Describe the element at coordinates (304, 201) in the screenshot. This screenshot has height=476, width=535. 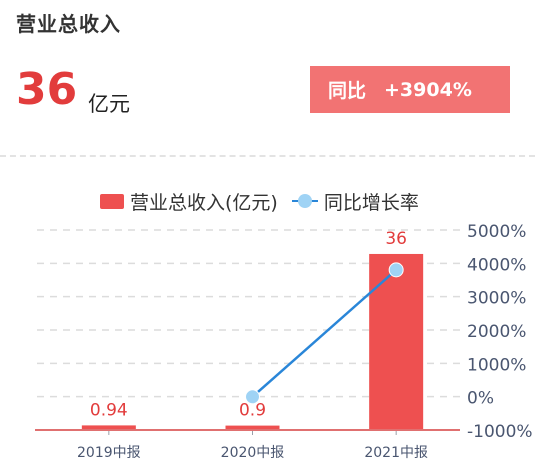
I see `legend-line-swatch` at that location.